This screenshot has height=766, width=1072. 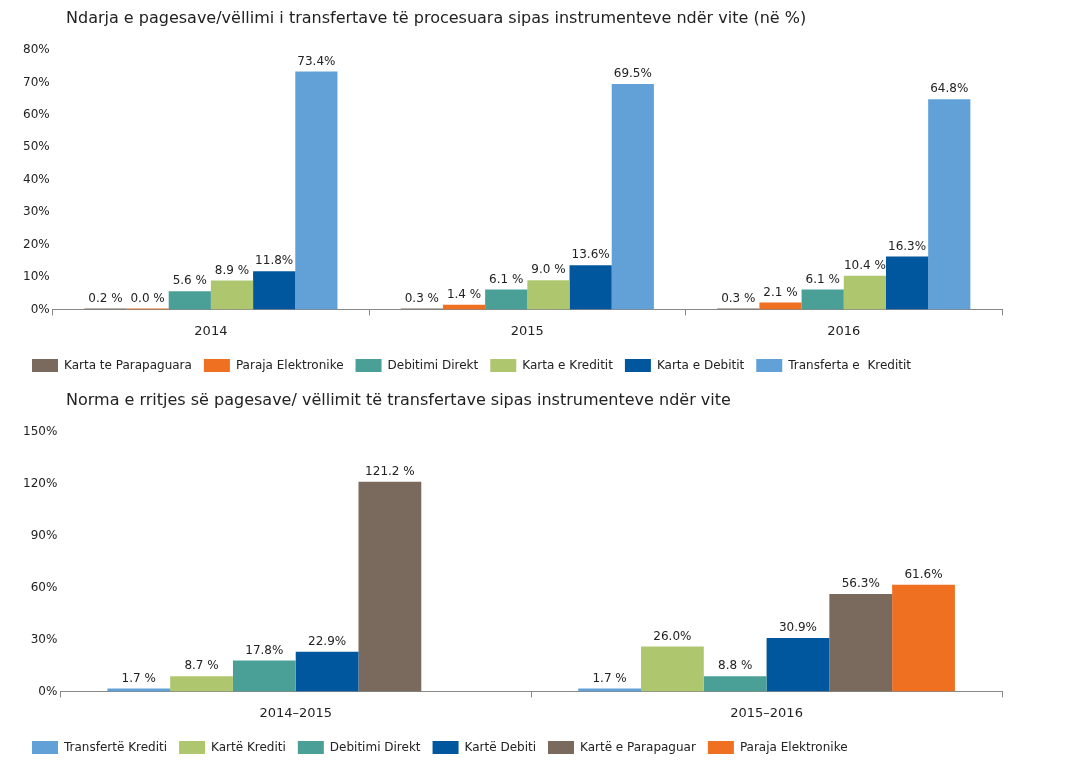 I want to click on y-tick-label: 20%, so click(x=36, y=243).